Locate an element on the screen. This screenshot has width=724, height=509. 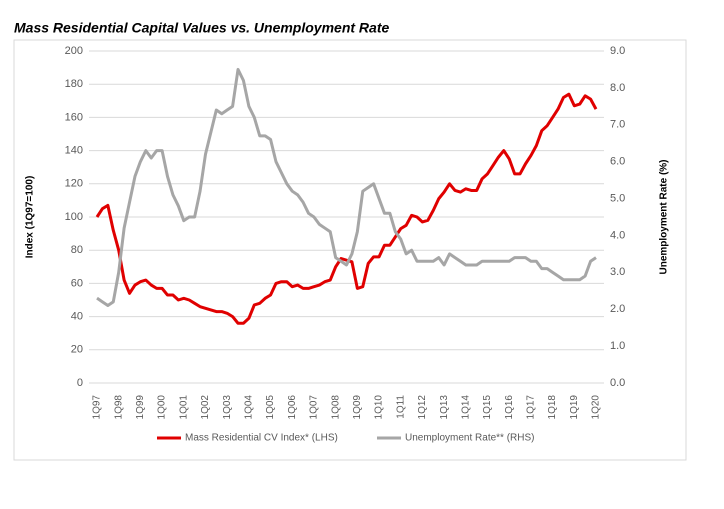
y-tick-label: 80 is located at coordinates (77, 250).